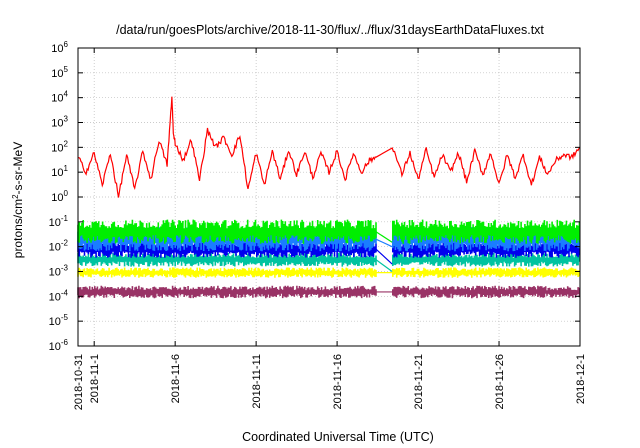 Image resolution: width=640 pixels, height=448 pixels. Describe the element at coordinates (18, 168) in the screenshot. I see `y-axis-label-rest: -s-sr-MeV` at that location.